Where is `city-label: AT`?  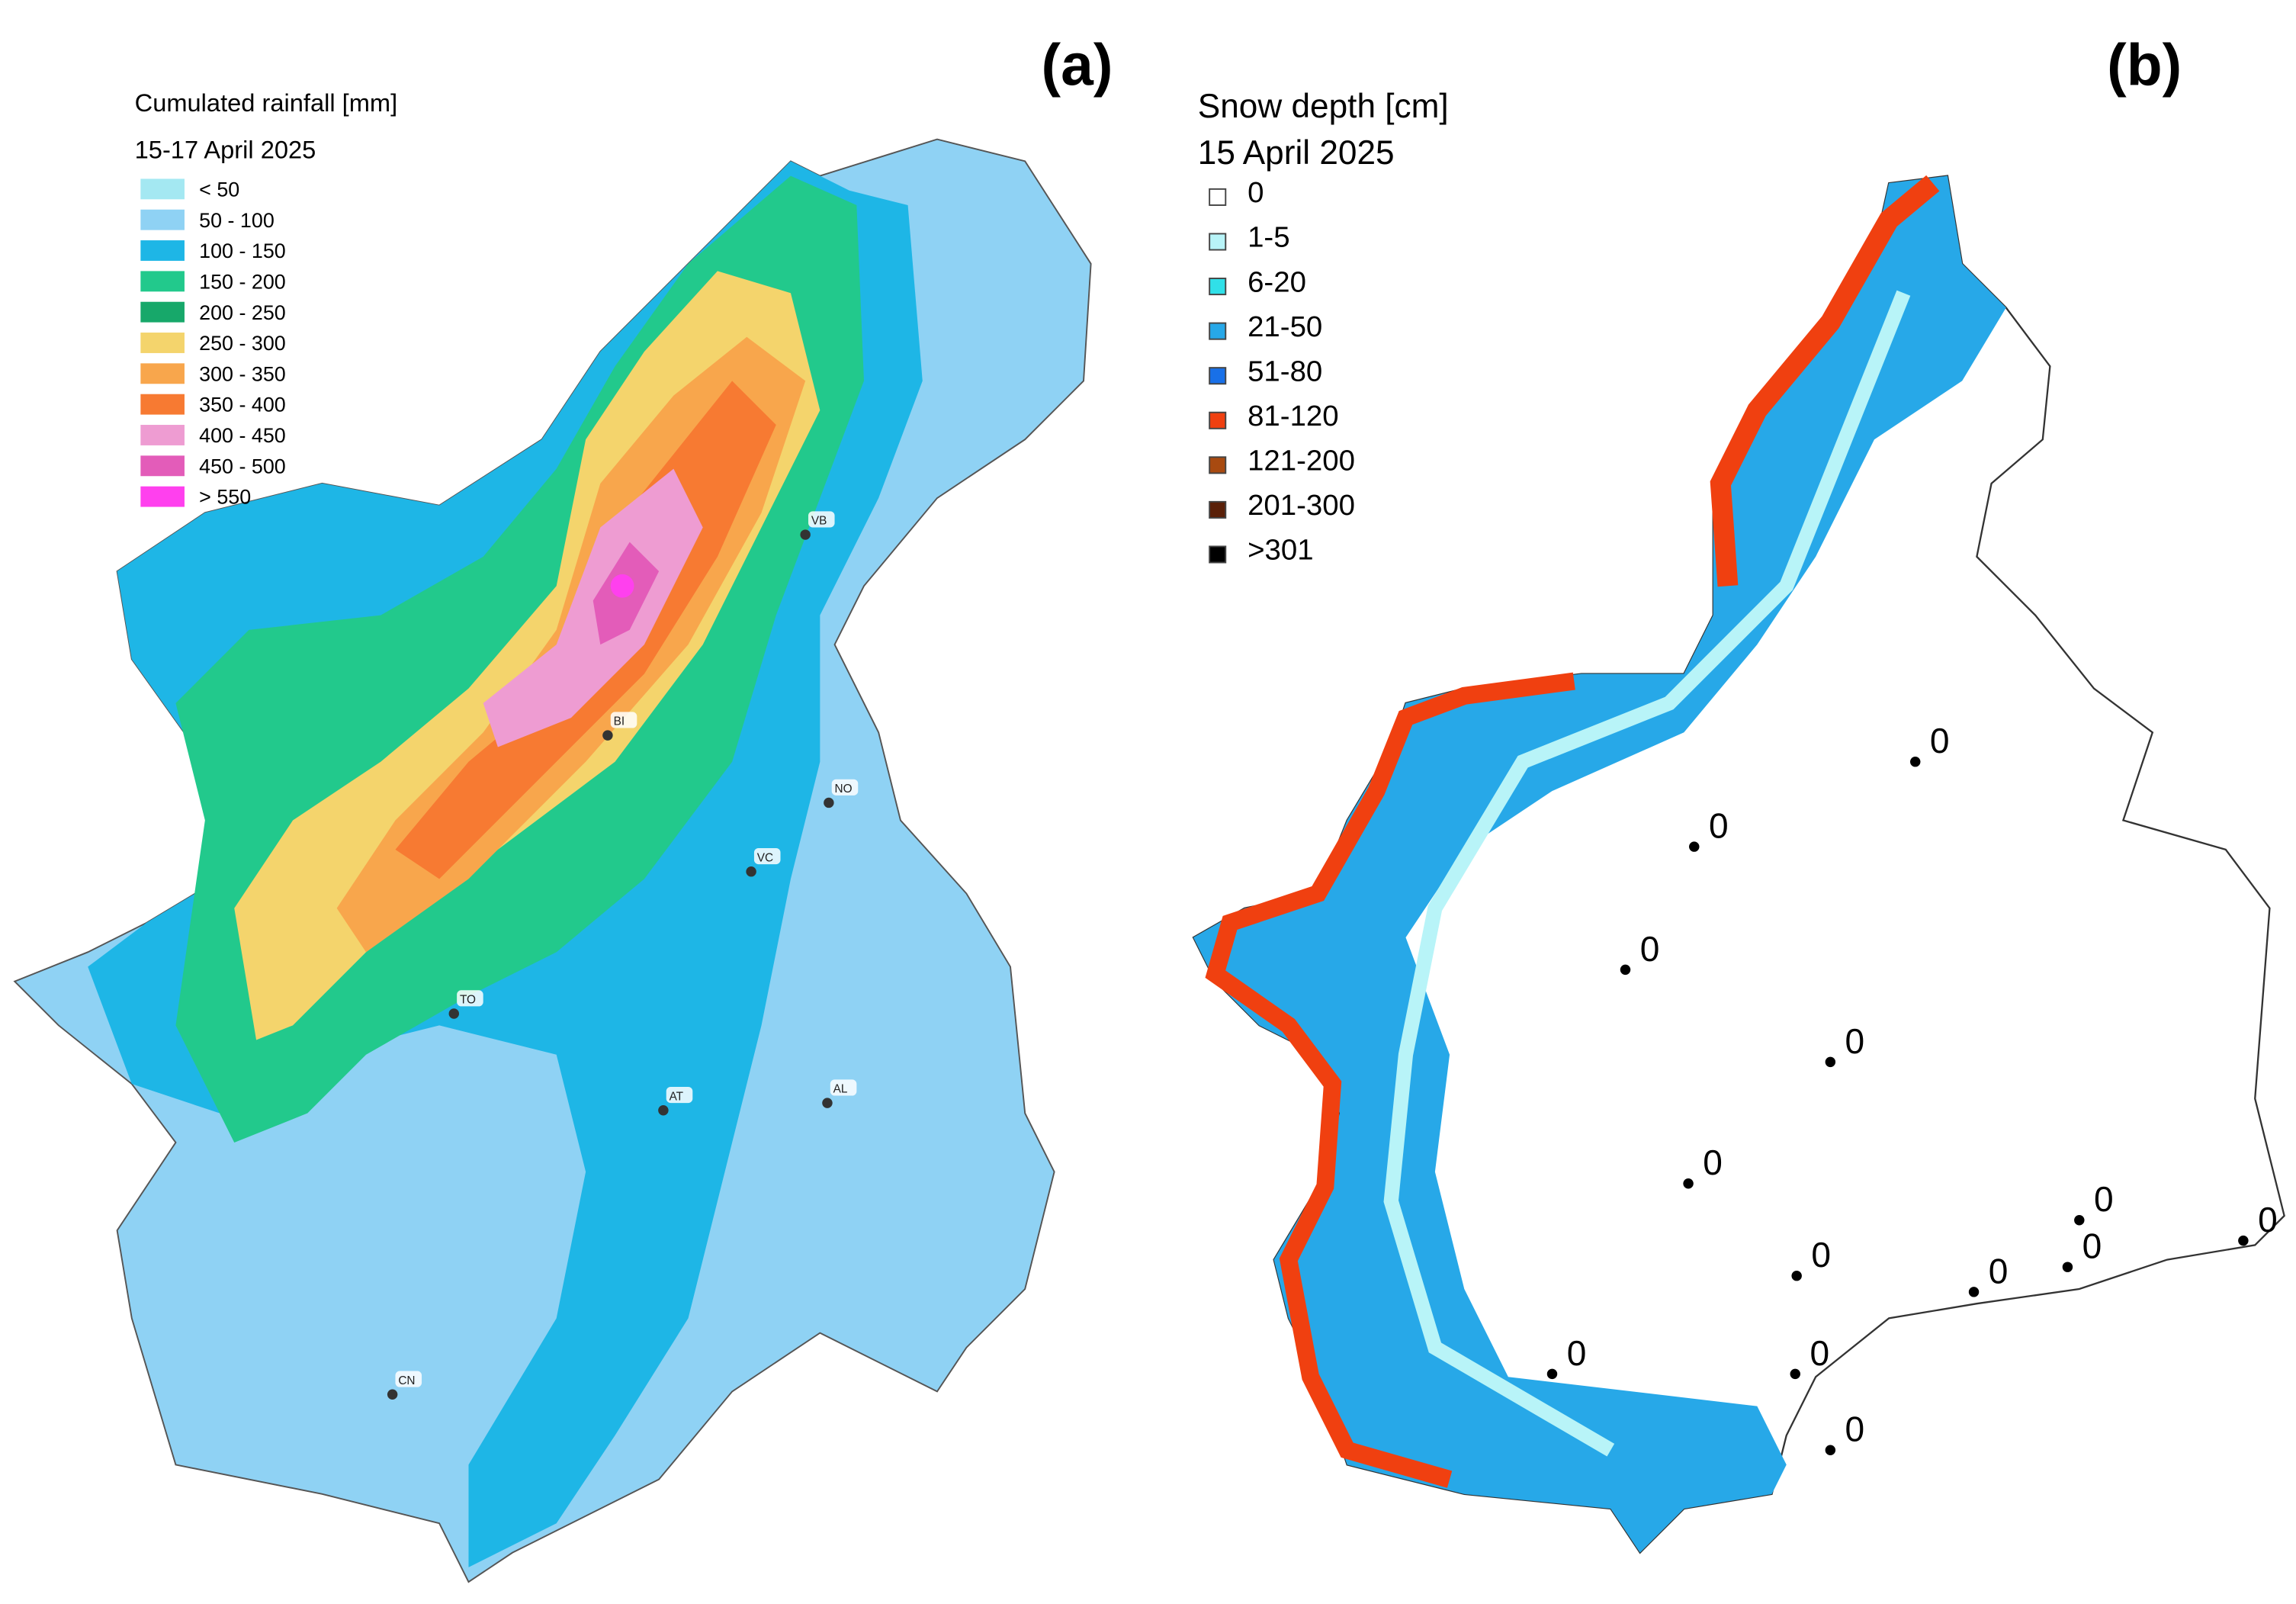
city-label: AT is located at coordinates (677, 1096).